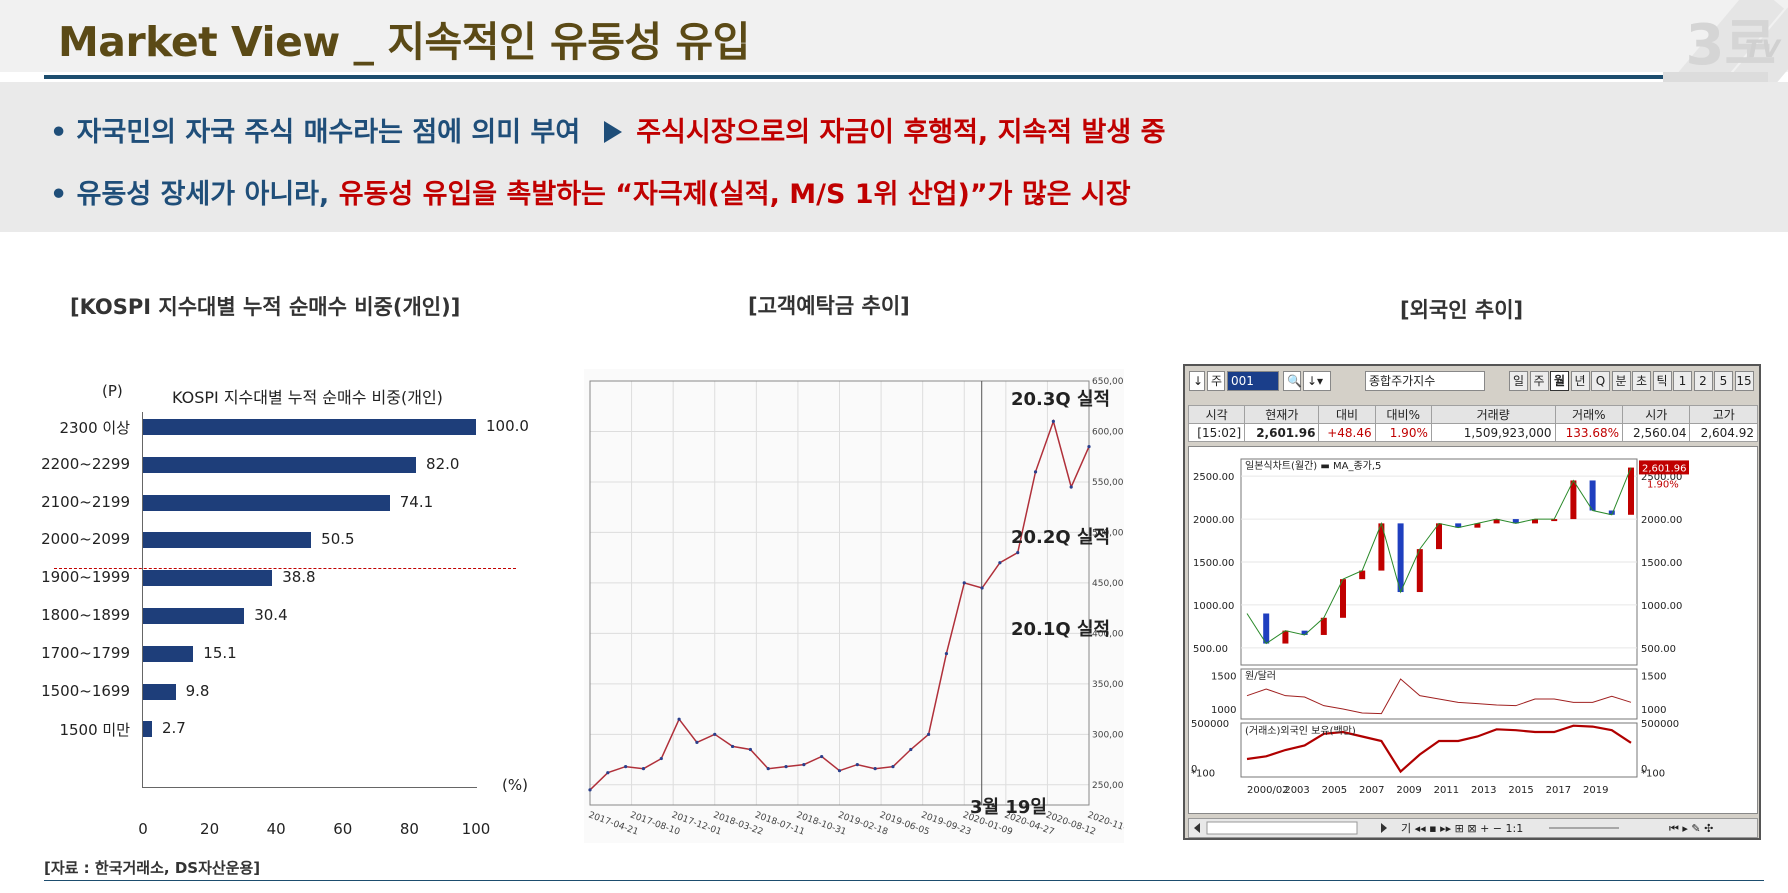  I want to click on y-tick-label: 500,000, so click(1108, 533).